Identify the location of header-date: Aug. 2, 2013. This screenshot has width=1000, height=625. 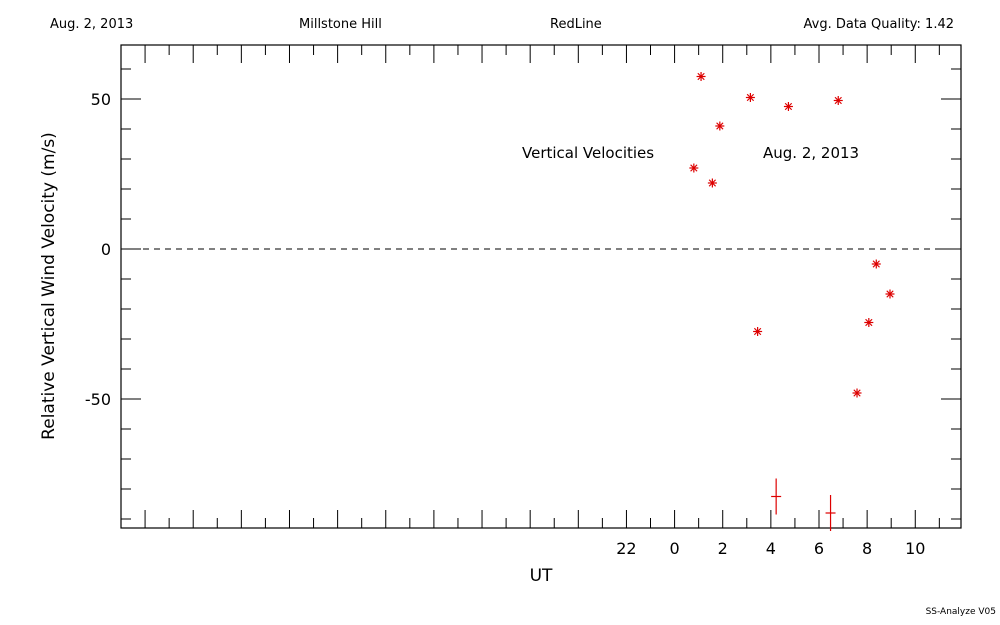
(92, 24).